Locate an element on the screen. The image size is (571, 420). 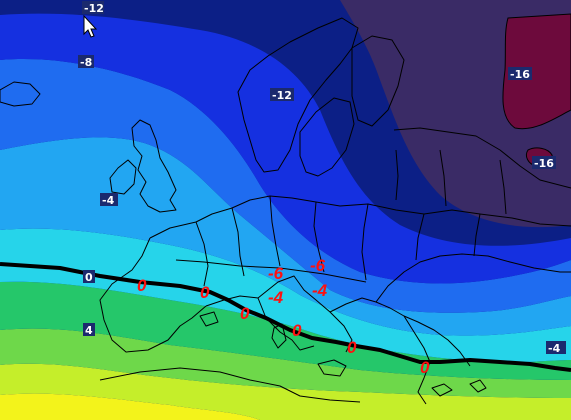
contour-label: 4 is located at coordinates (89, 330).